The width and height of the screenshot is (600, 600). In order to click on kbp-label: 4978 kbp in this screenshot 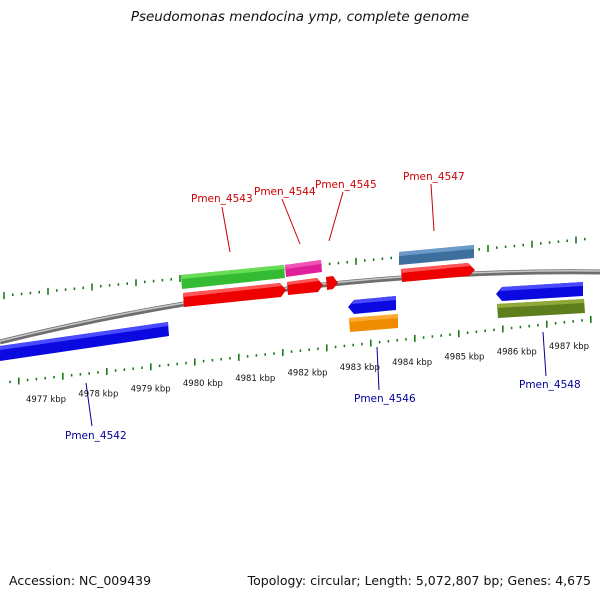, I will do `click(98, 395)`.